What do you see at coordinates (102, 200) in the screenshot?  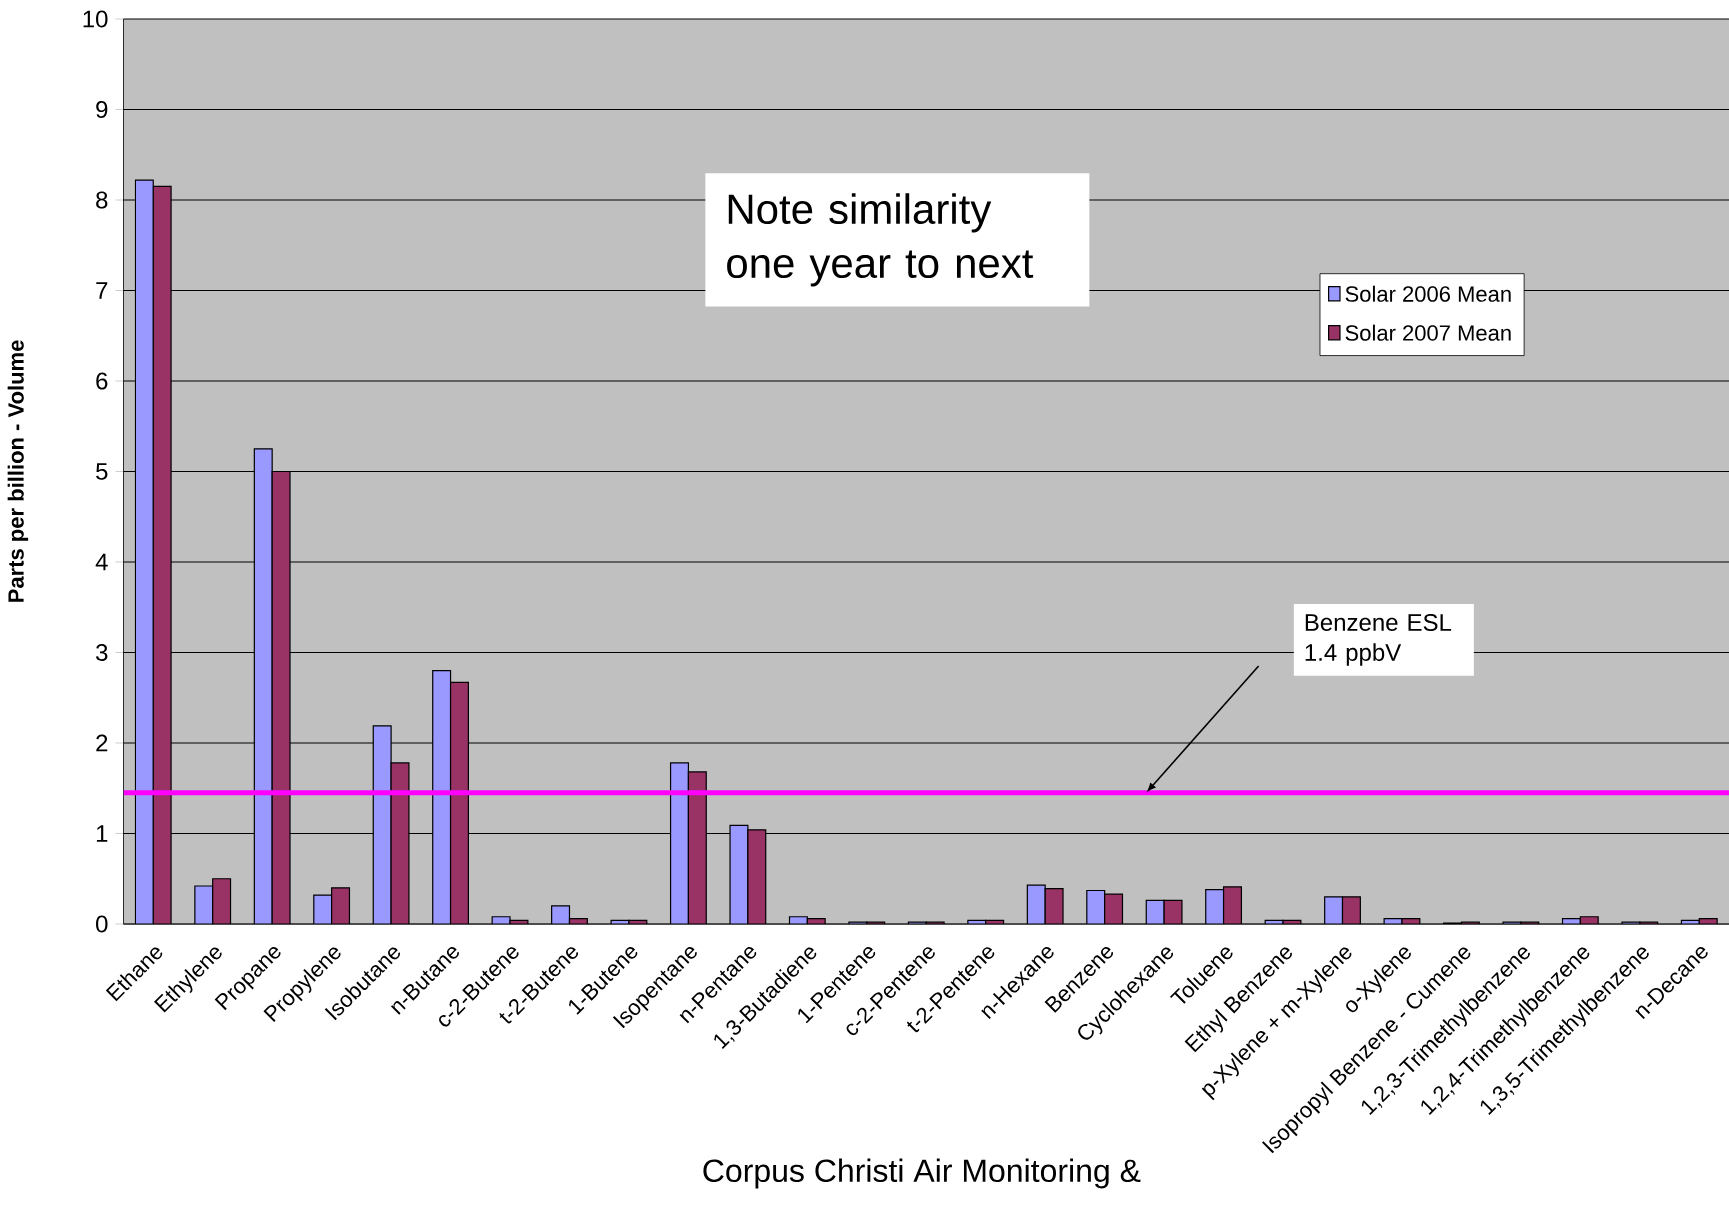 I see `y-tick-label: 8` at bounding box center [102, 200].